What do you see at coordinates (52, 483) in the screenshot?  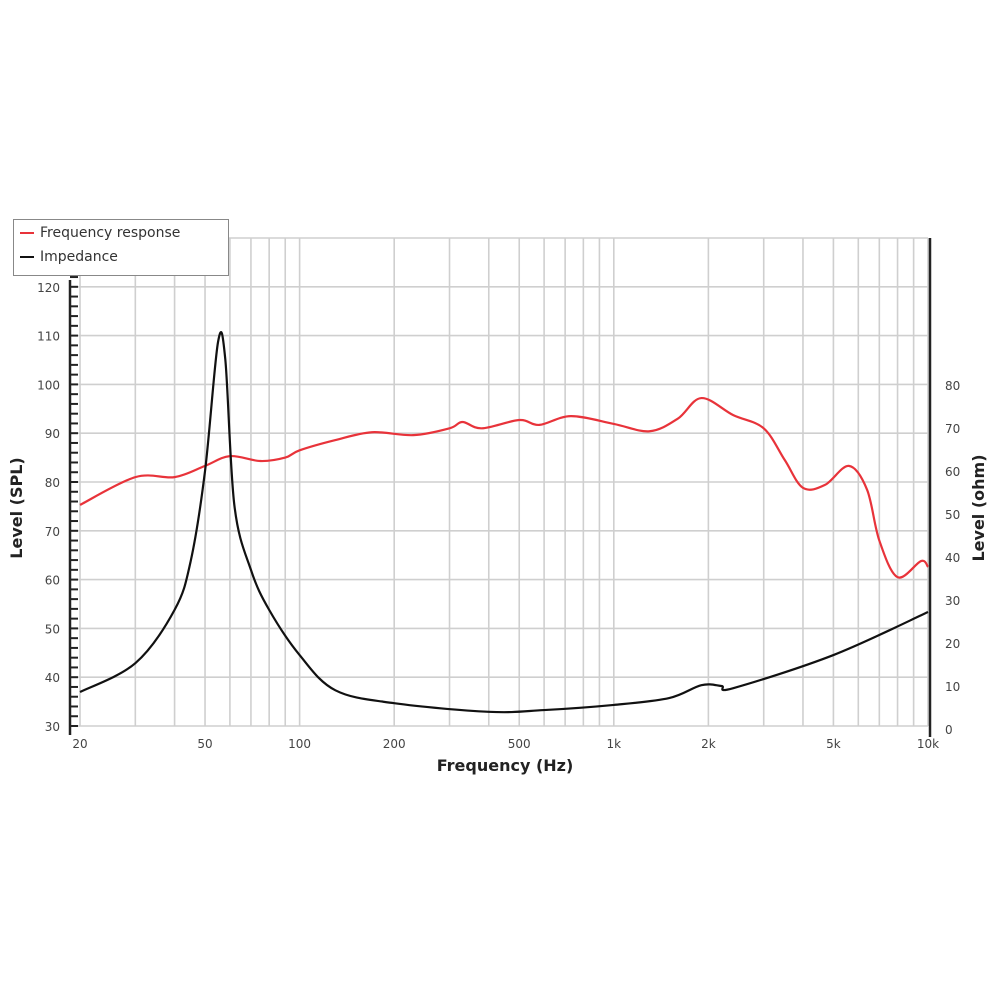 I see `y-tick-label: 80` at bounding box center [52, 483].